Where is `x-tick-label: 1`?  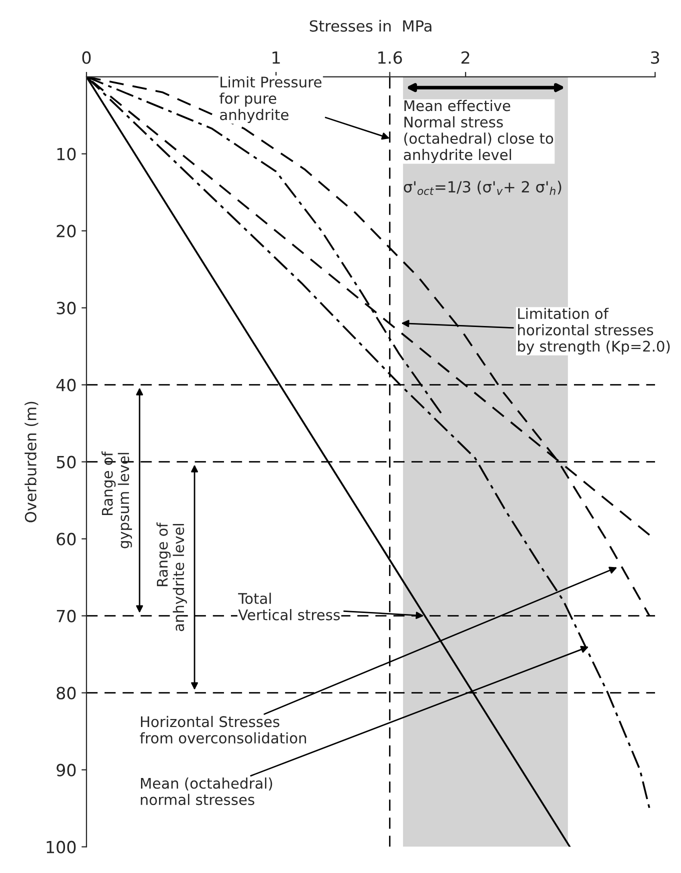
x-tick-label: 1 is located at coordinates (276, 57).